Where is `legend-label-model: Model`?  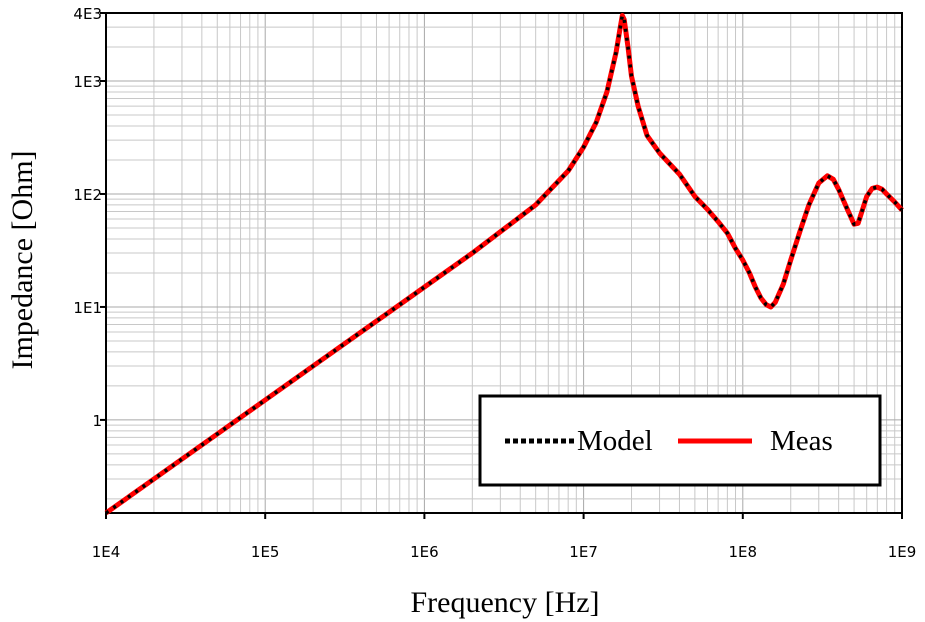 legend-label-model: Model is located at coordinates (615, 441).